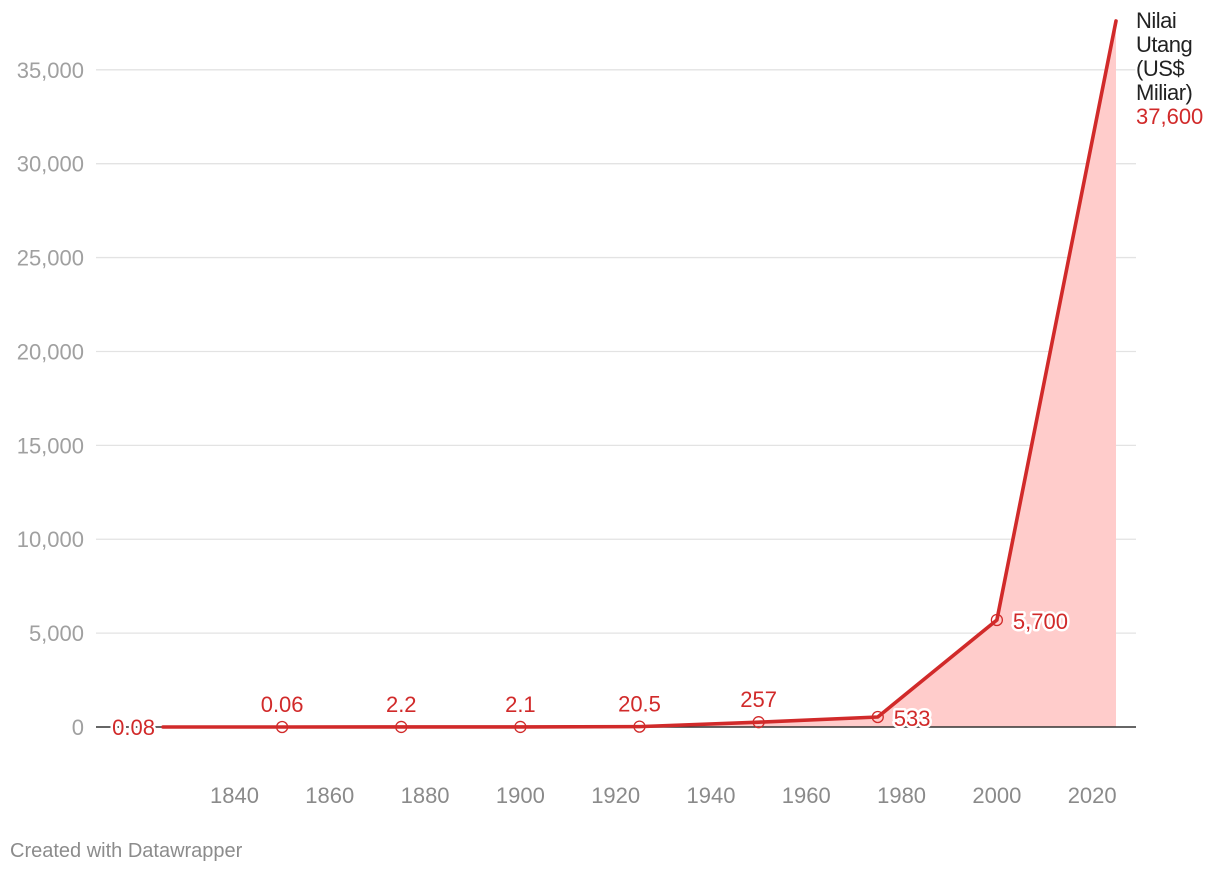 The image size is (1220, 876). I want to click on x-tick-label: 1980, so click(901, 795).